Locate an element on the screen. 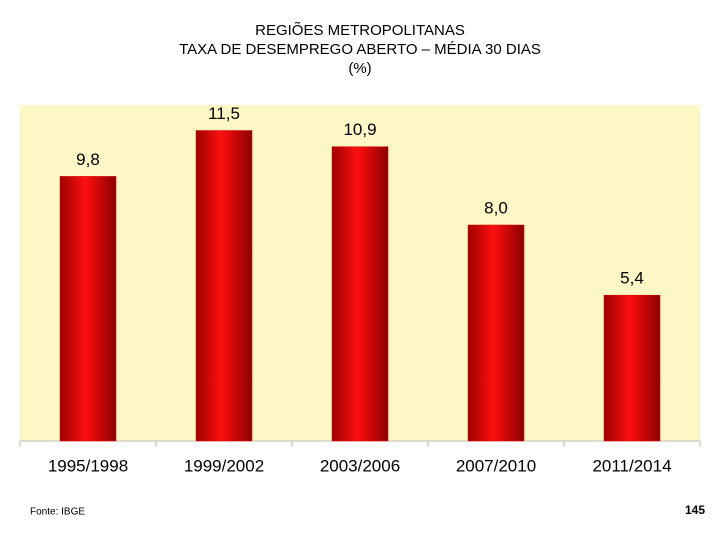 This screenshot has width=720, height=540. x-tick-label: 2003/2006 is located at coordinates (360, 465).